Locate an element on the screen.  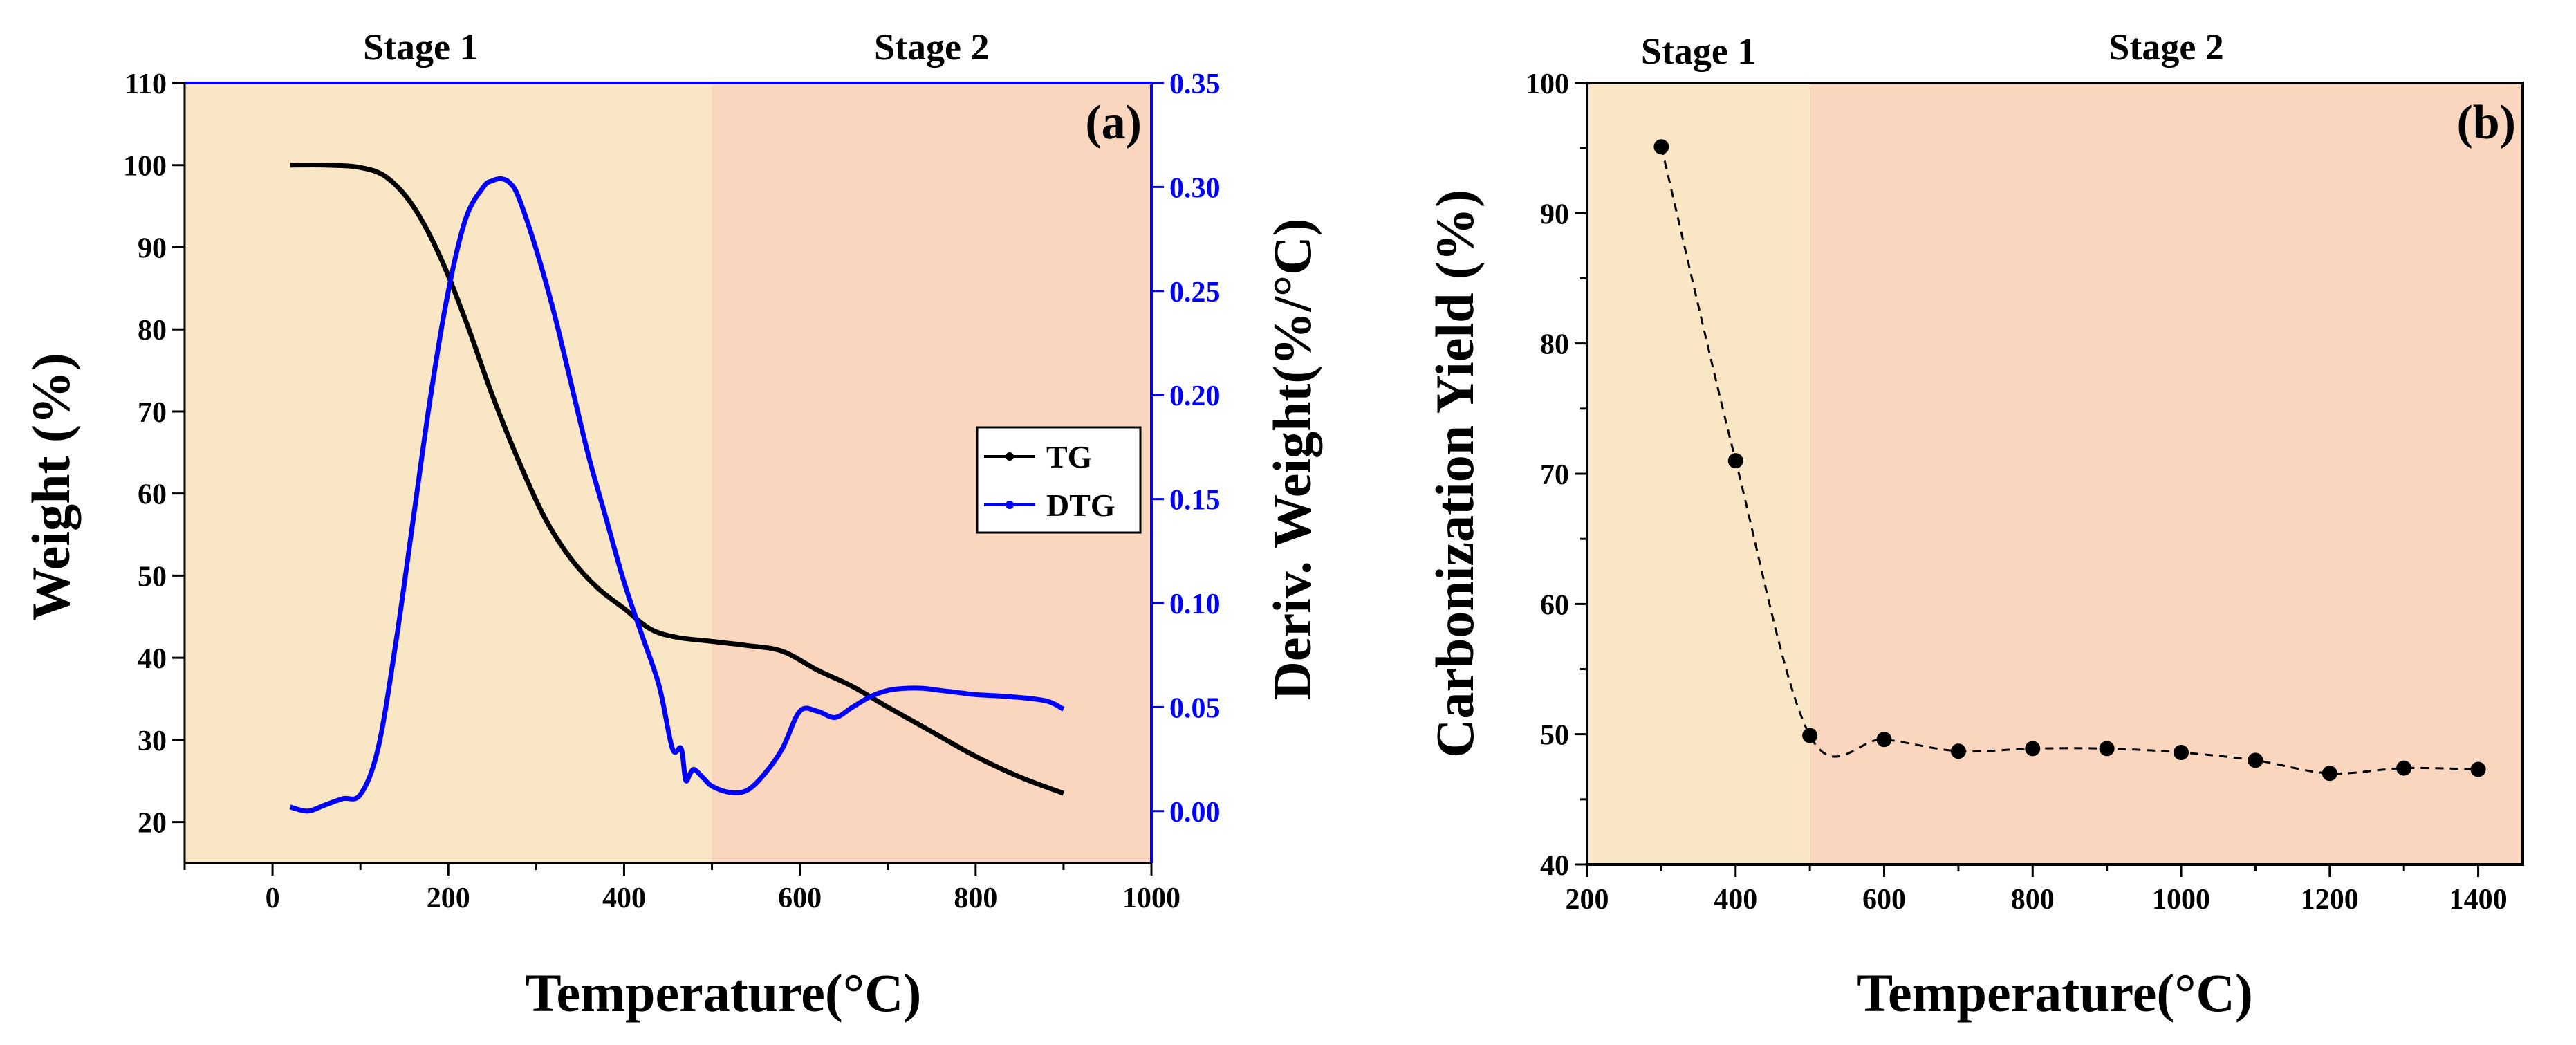
panel-a-y2-tick-label: 0.25 is located at coordinates (1195, 292).